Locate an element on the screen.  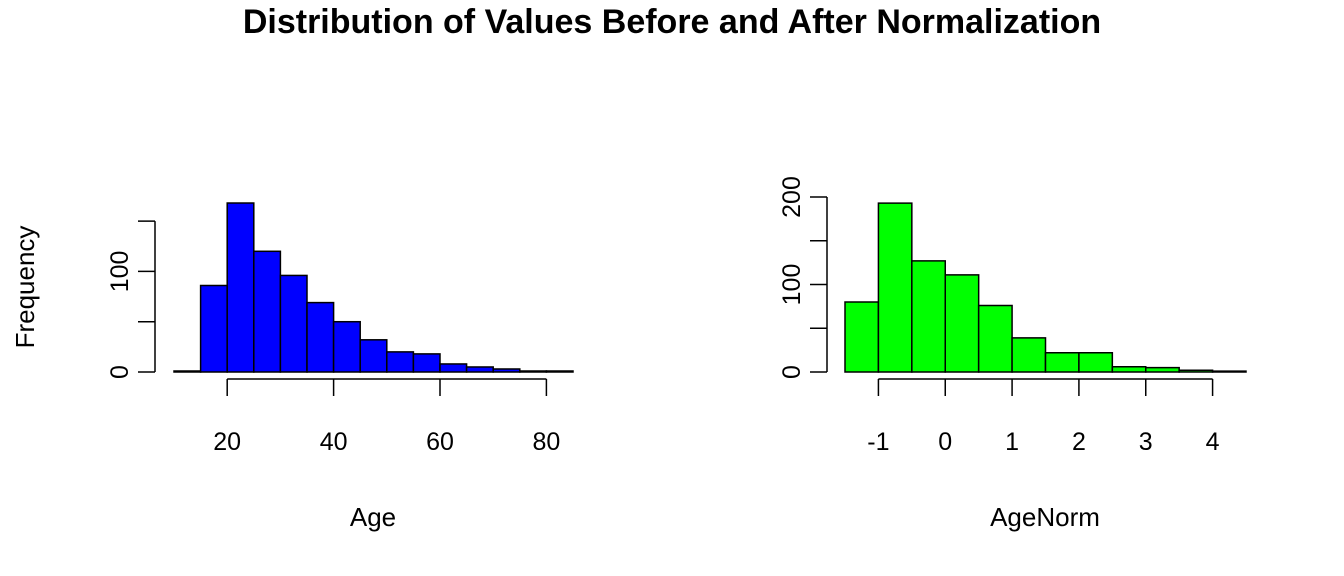
x-tick-label: 4 is located at coordinates (1213, 442).